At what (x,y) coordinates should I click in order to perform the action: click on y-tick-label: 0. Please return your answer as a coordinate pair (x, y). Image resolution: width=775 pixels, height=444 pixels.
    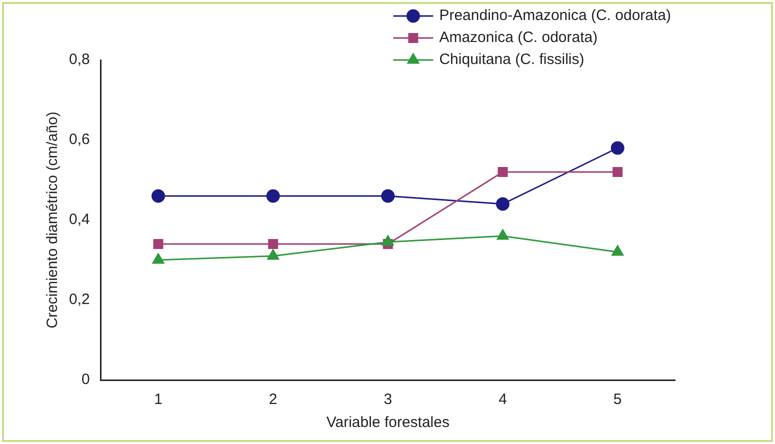
    Looking at the image, I should click on (86, 379).